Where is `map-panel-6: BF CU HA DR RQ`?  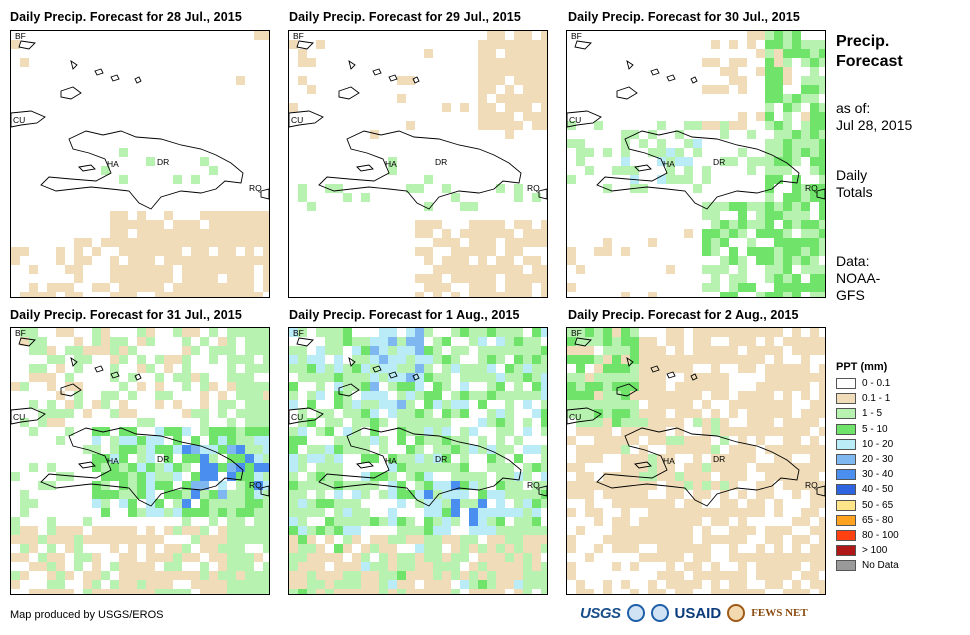 map-panel-6: BF CU HA DR RQ is located at coordinates (696, 461).